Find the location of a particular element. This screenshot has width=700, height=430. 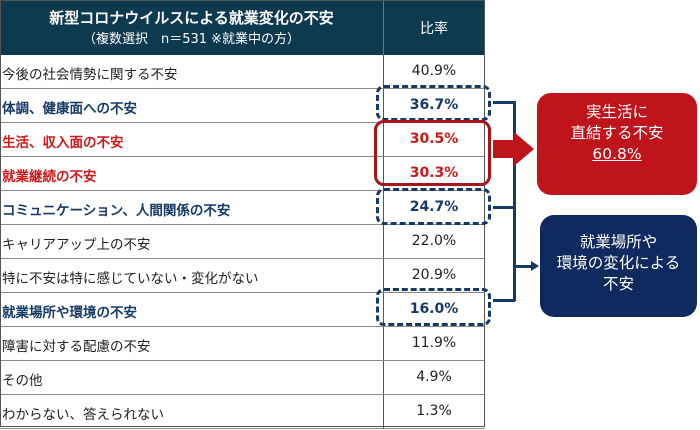

row-label: わからない、答えられない is located at coordinates (83, 415).